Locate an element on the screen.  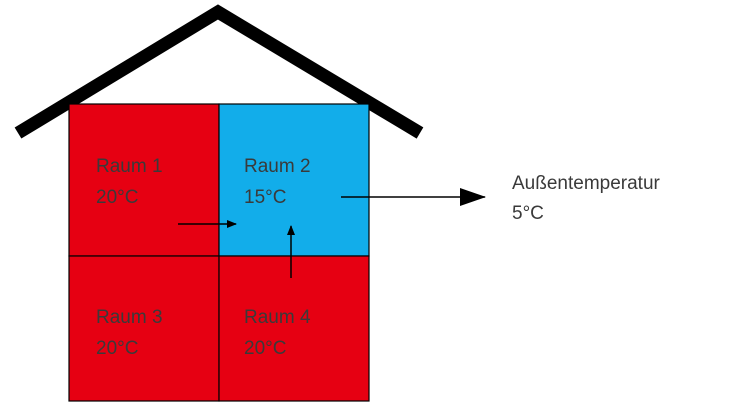
room-3-temperature: 20°C is located at coordinates (117, 348).